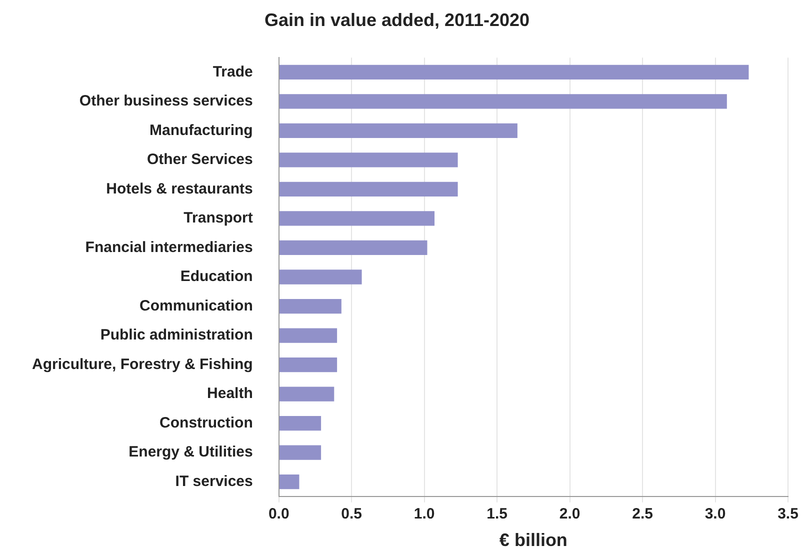 This screenshot has height=560, width=810. I want to click on x-tick-label: 1.0, so click(424, 514).